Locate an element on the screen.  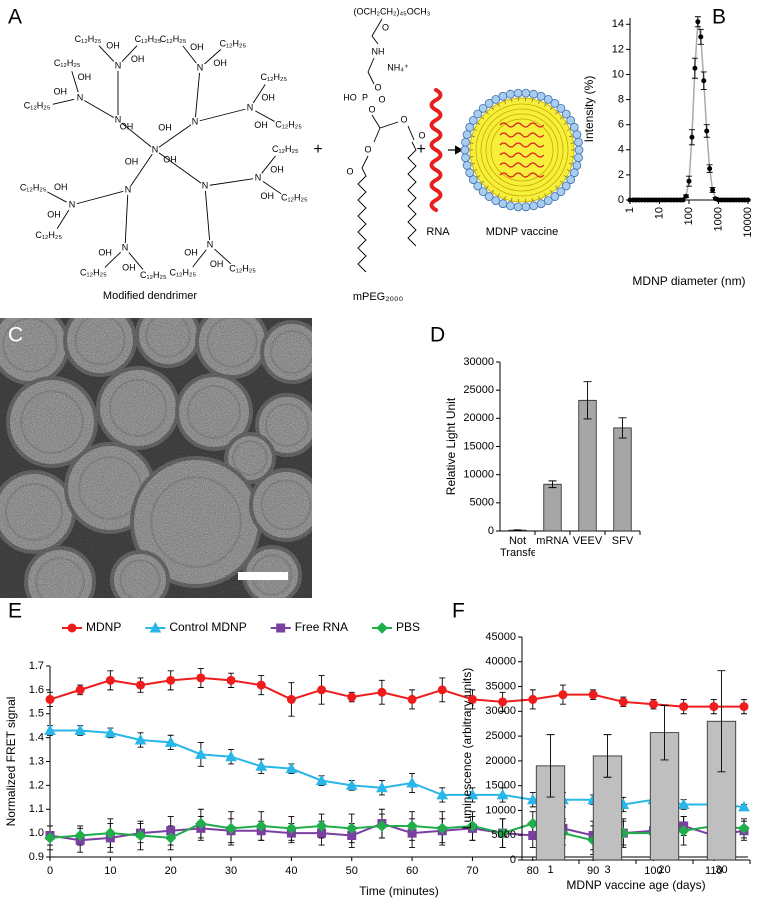
x-tick-label: 0 is located at coordinates (50, 871).